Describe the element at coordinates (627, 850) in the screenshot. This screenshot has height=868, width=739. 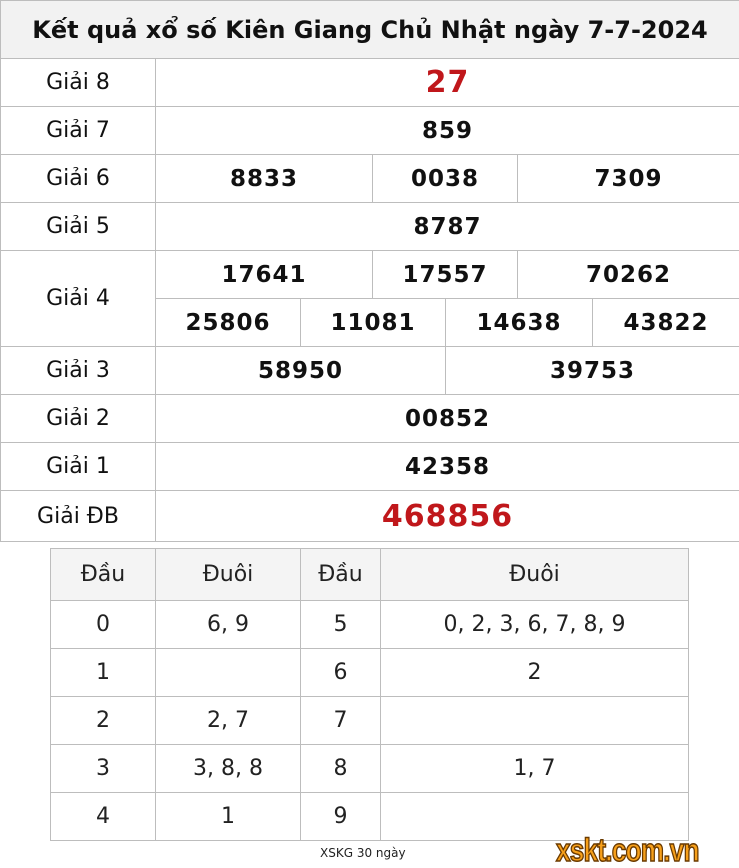
I see `site-logo: xskt.com.vn` at that location.